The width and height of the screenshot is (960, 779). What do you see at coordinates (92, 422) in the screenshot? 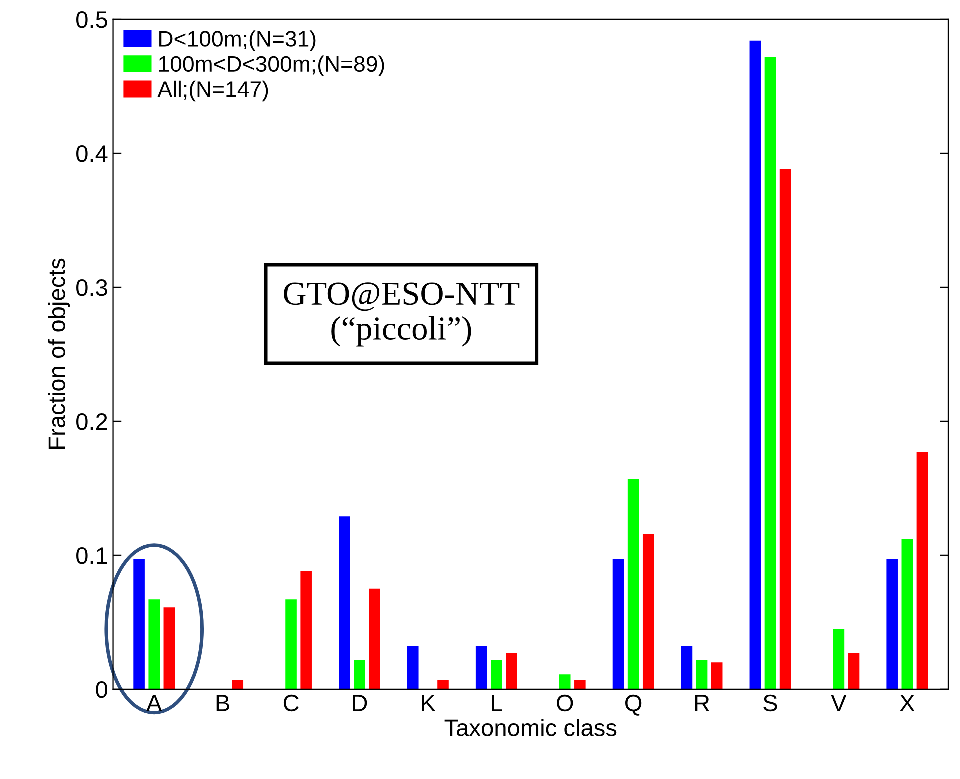
I see `y-tick-label: 0.2` at bounding box center [92, 422].